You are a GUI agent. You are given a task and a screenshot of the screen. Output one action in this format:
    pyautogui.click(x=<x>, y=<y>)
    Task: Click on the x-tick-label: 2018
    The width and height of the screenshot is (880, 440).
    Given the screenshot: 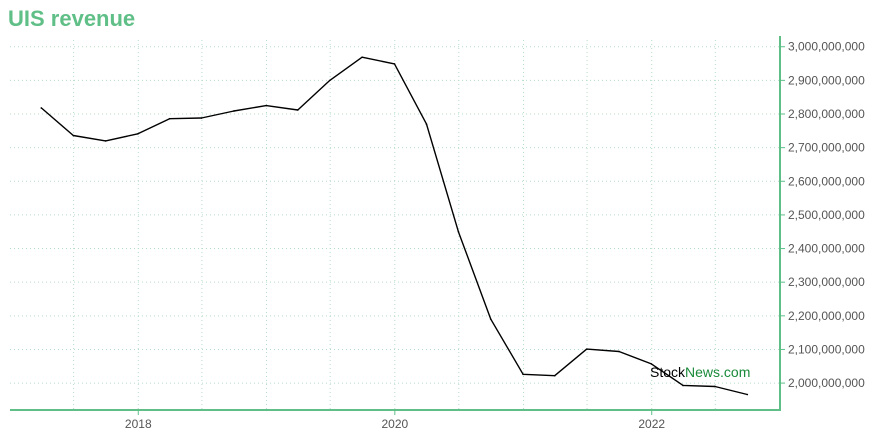 What is the action you would take?
    pyautogui.click(x=138, y=424)
    